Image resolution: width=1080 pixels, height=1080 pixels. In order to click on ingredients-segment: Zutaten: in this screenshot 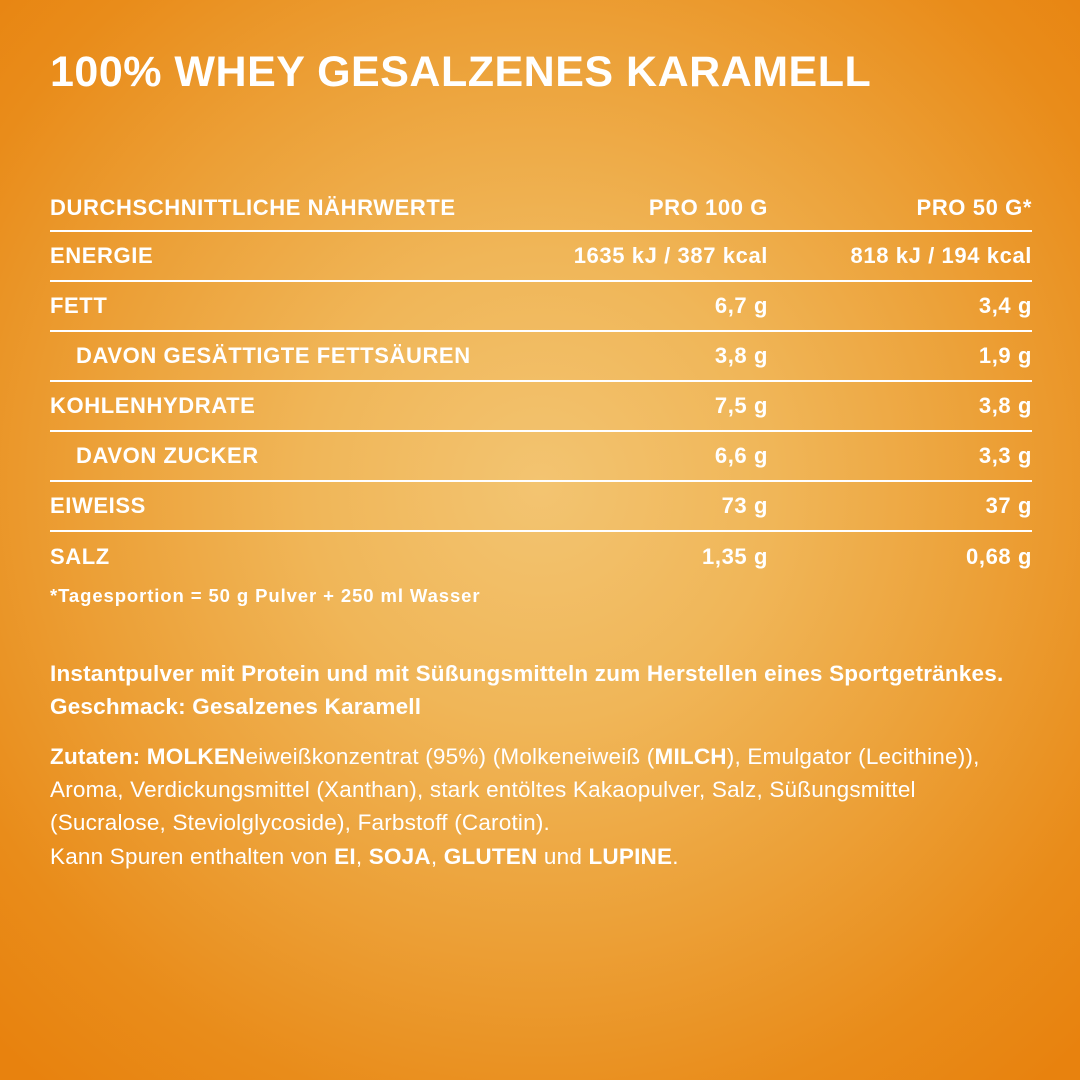, I will do `click(98, 756)`.